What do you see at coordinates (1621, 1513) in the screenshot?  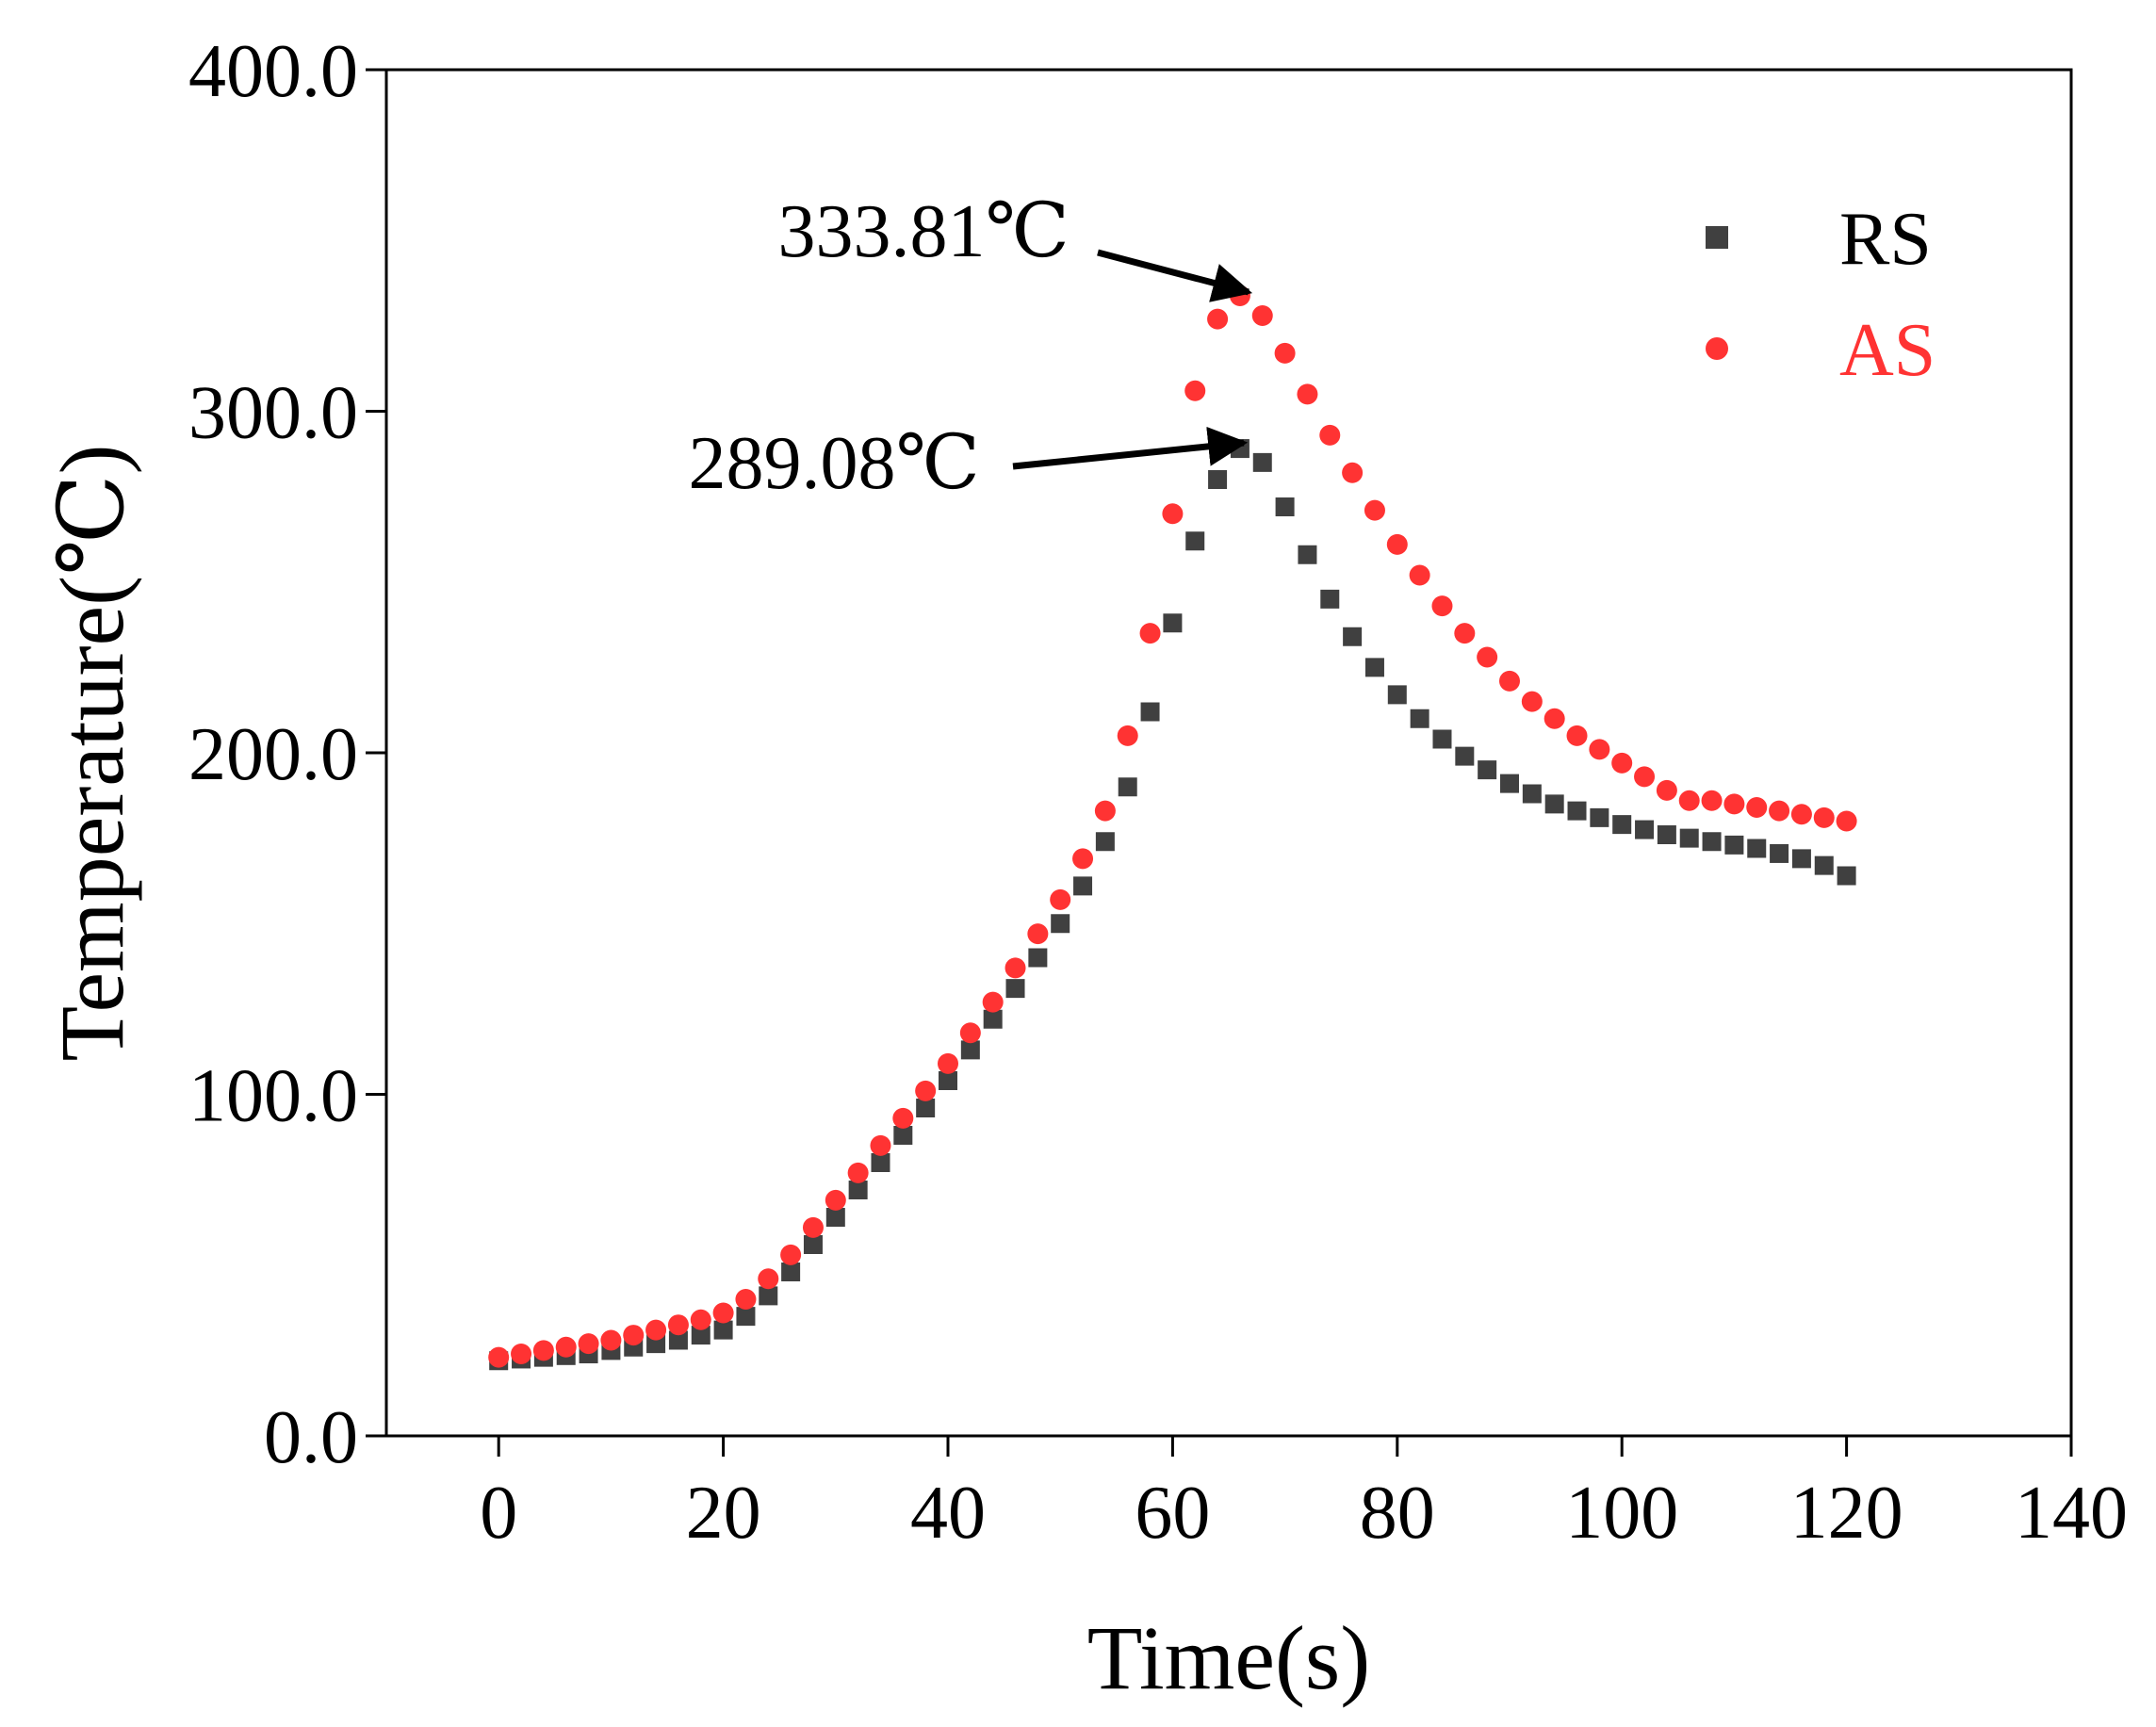 I see `x-tick-label: 100` at bounding box center [1621, 1513].